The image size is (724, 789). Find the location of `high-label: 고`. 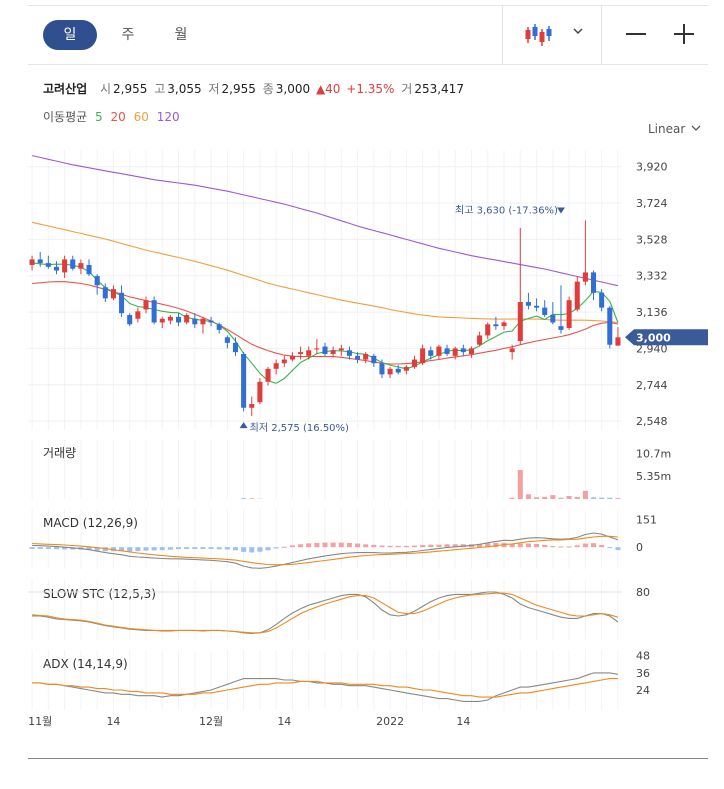

high-label: 고 is located at coordinates (160, 89).